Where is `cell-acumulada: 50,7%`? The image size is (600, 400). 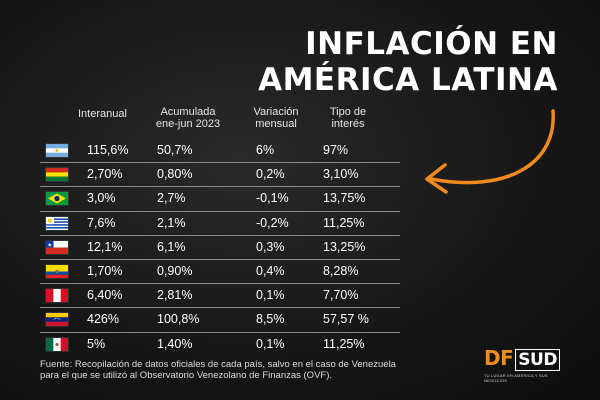
cell-acumulada: 50,7% is located at coordinates (175, 150).